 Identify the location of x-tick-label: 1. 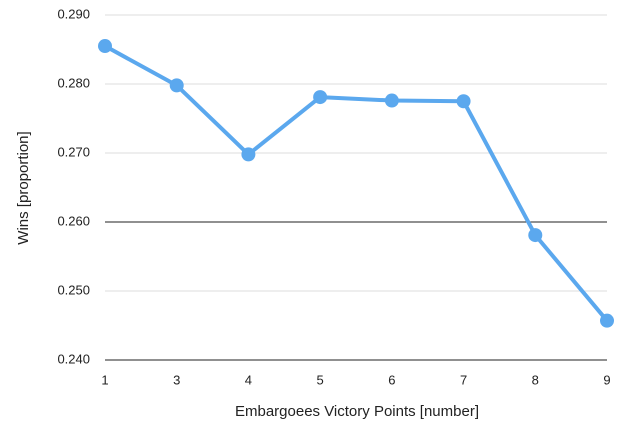
(104, 379).